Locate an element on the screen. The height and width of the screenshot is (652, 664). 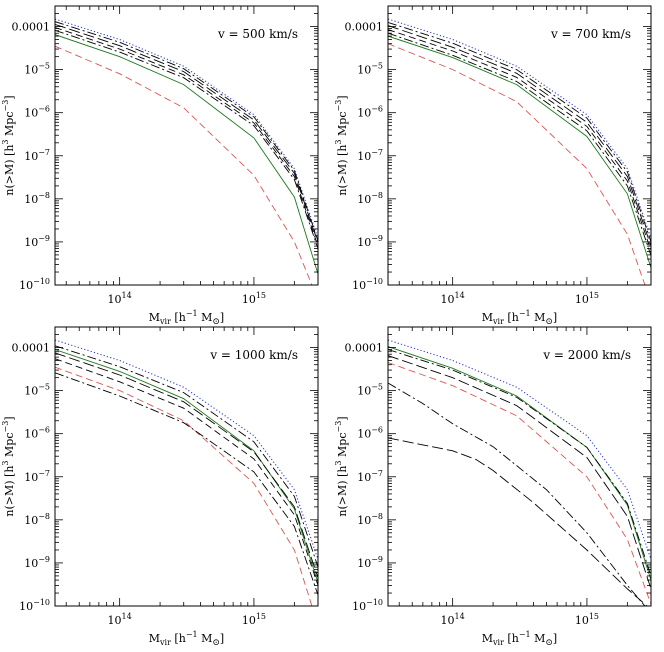
panel-1-series-2-line is located at coordinates (186, 131).